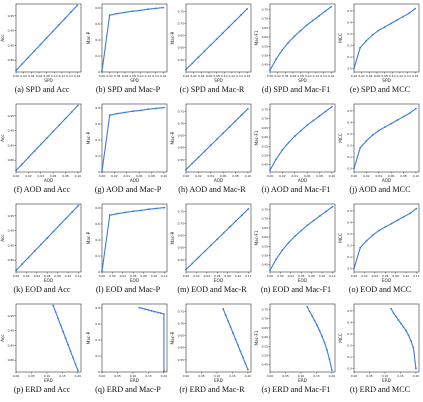 This screenshot has height=402, width=423. What do you see at coordinates (134, 380) in the screenshot?
I see `x-axis-label: ERD` at bounding box center [134, 380].